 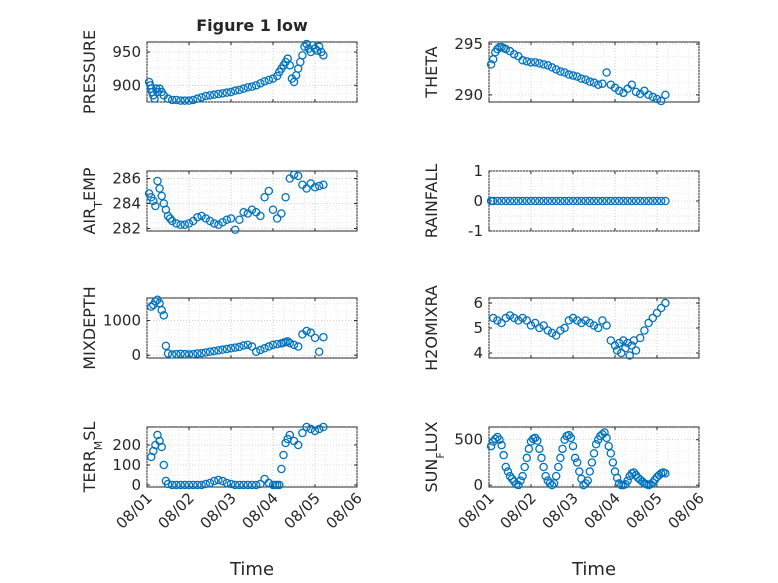 I want to click on x-tick-label: 08/02, so click(x=176, y=510).